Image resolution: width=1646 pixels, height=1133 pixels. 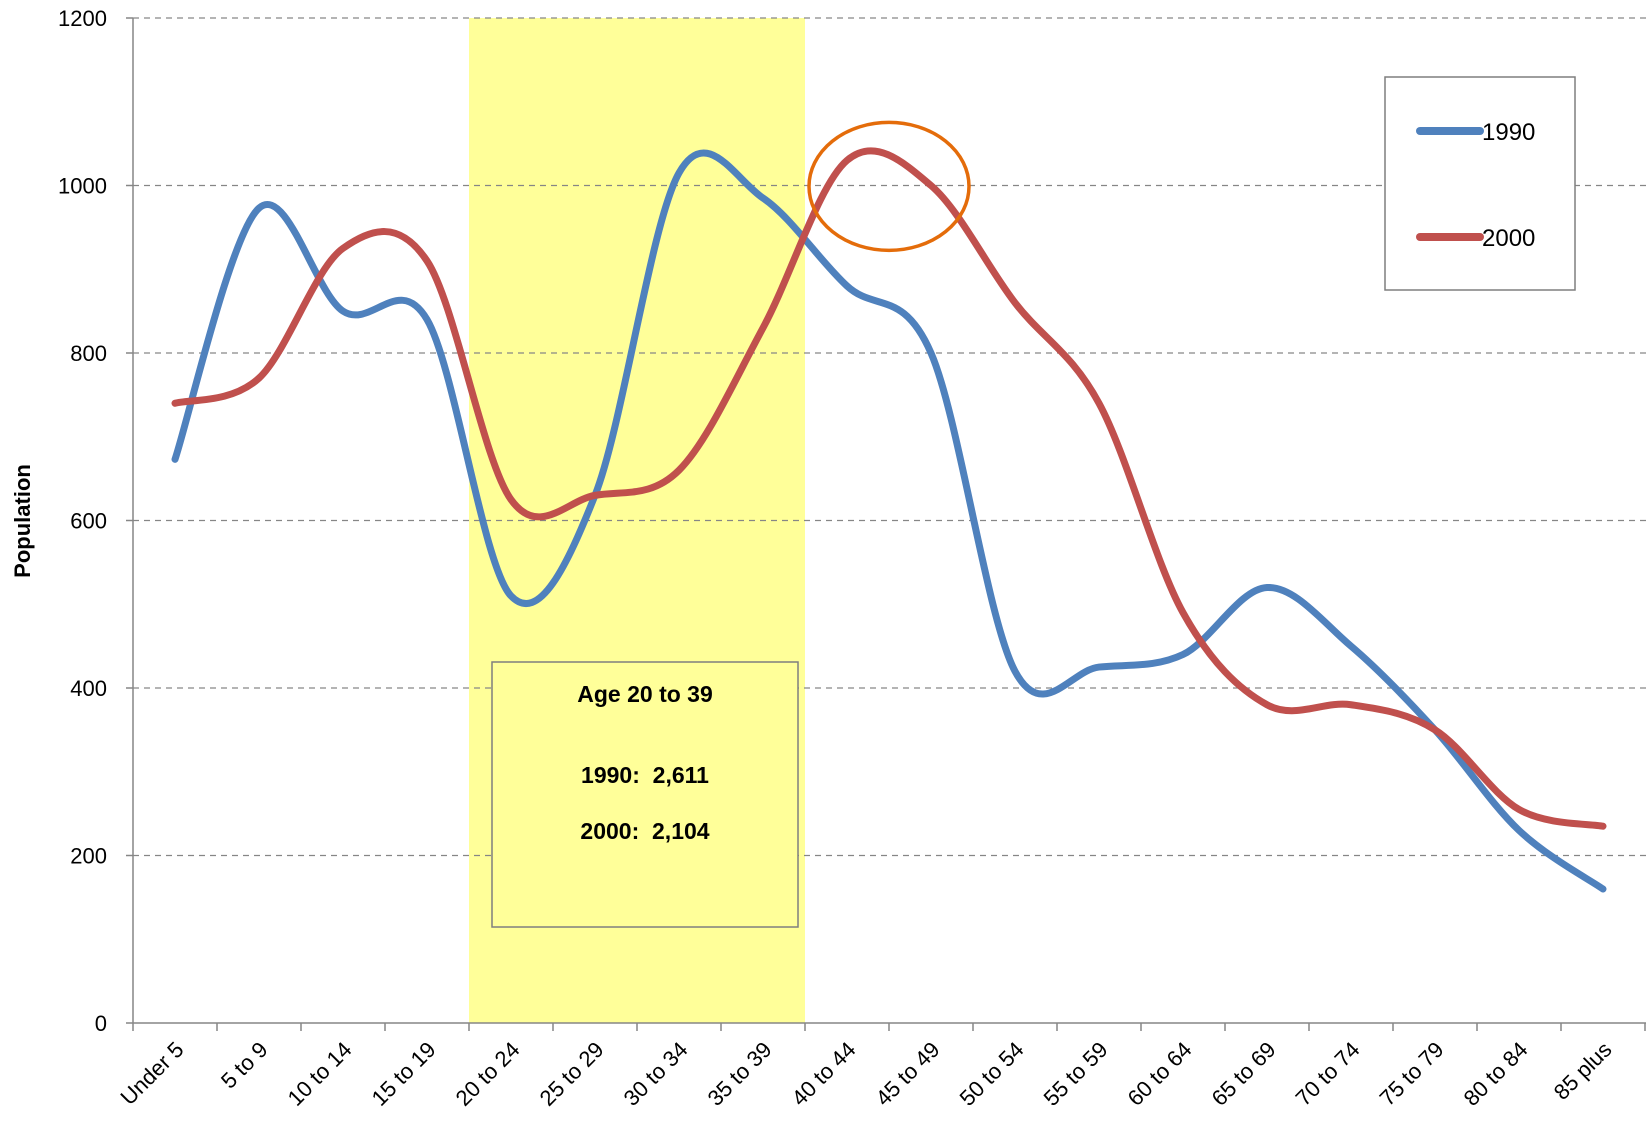 I want to click on legend-label-2000: 2000, so click(x=1508, y=238).